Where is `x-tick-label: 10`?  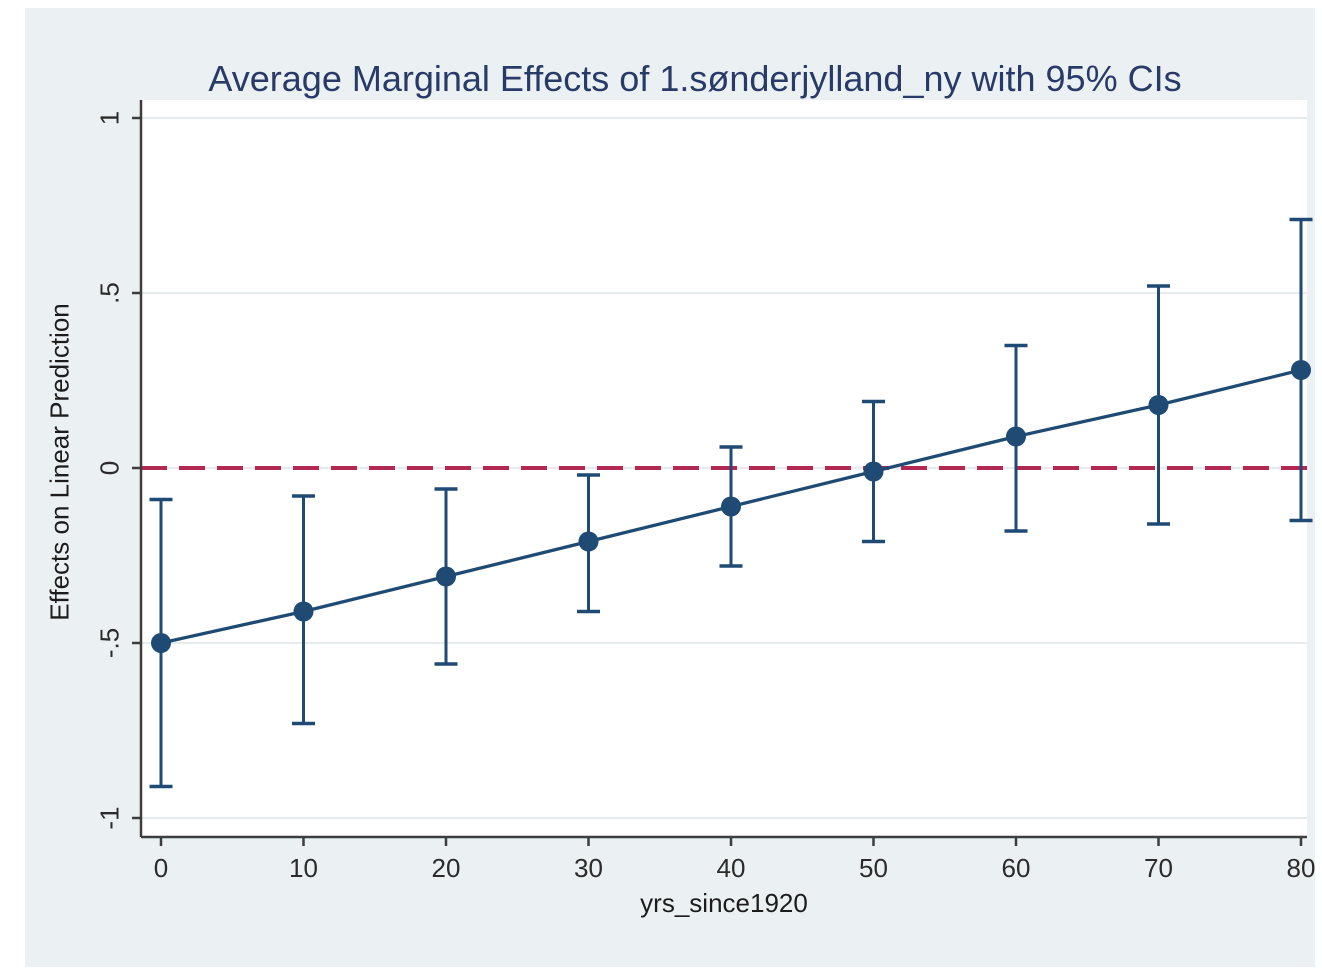 x-tick-label: 10 is located at coordinates (303, 868).